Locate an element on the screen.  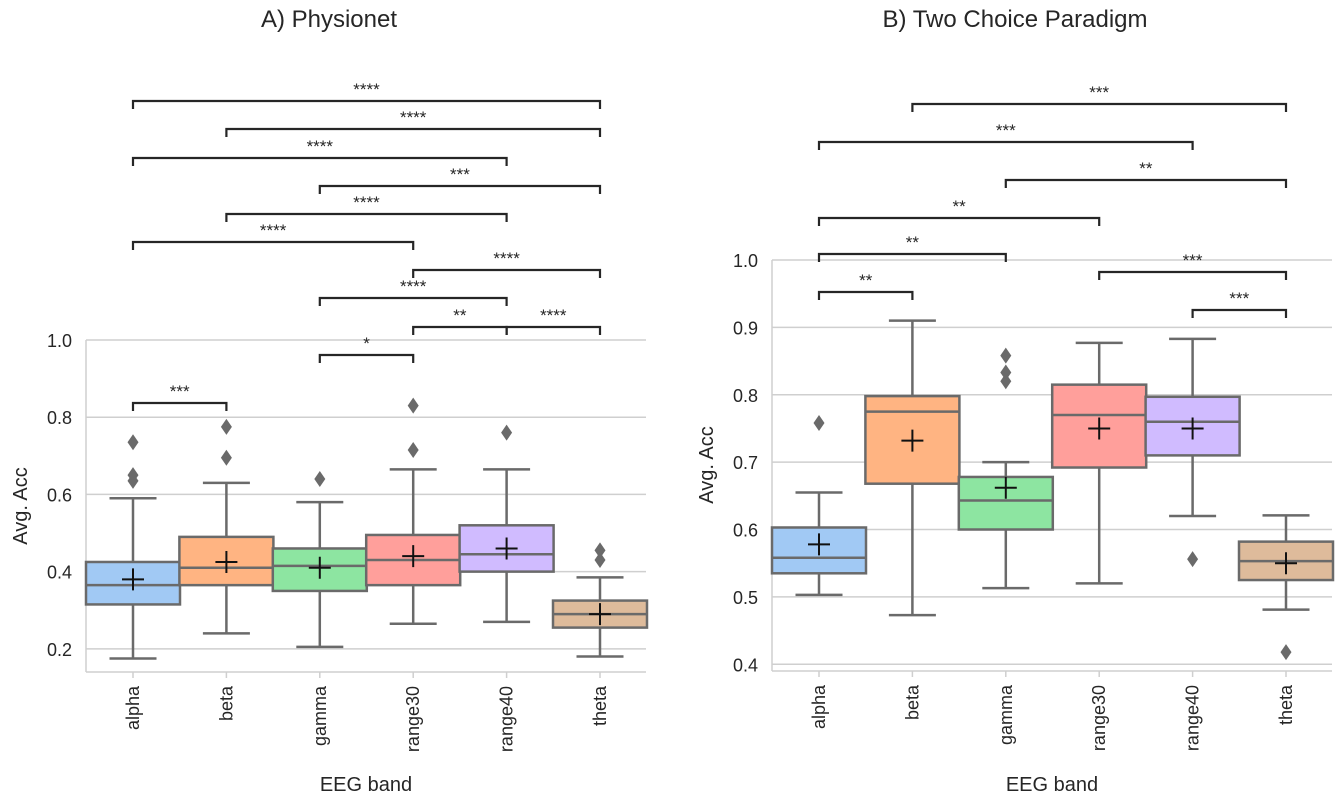
y-tick-label: 0.2 is located at coordinates (59, 650).